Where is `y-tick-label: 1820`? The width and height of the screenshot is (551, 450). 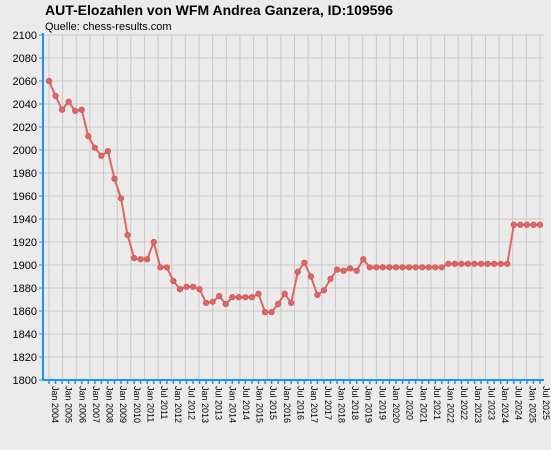
y-tick-label: 1820 is located at coordinates (25, 358).